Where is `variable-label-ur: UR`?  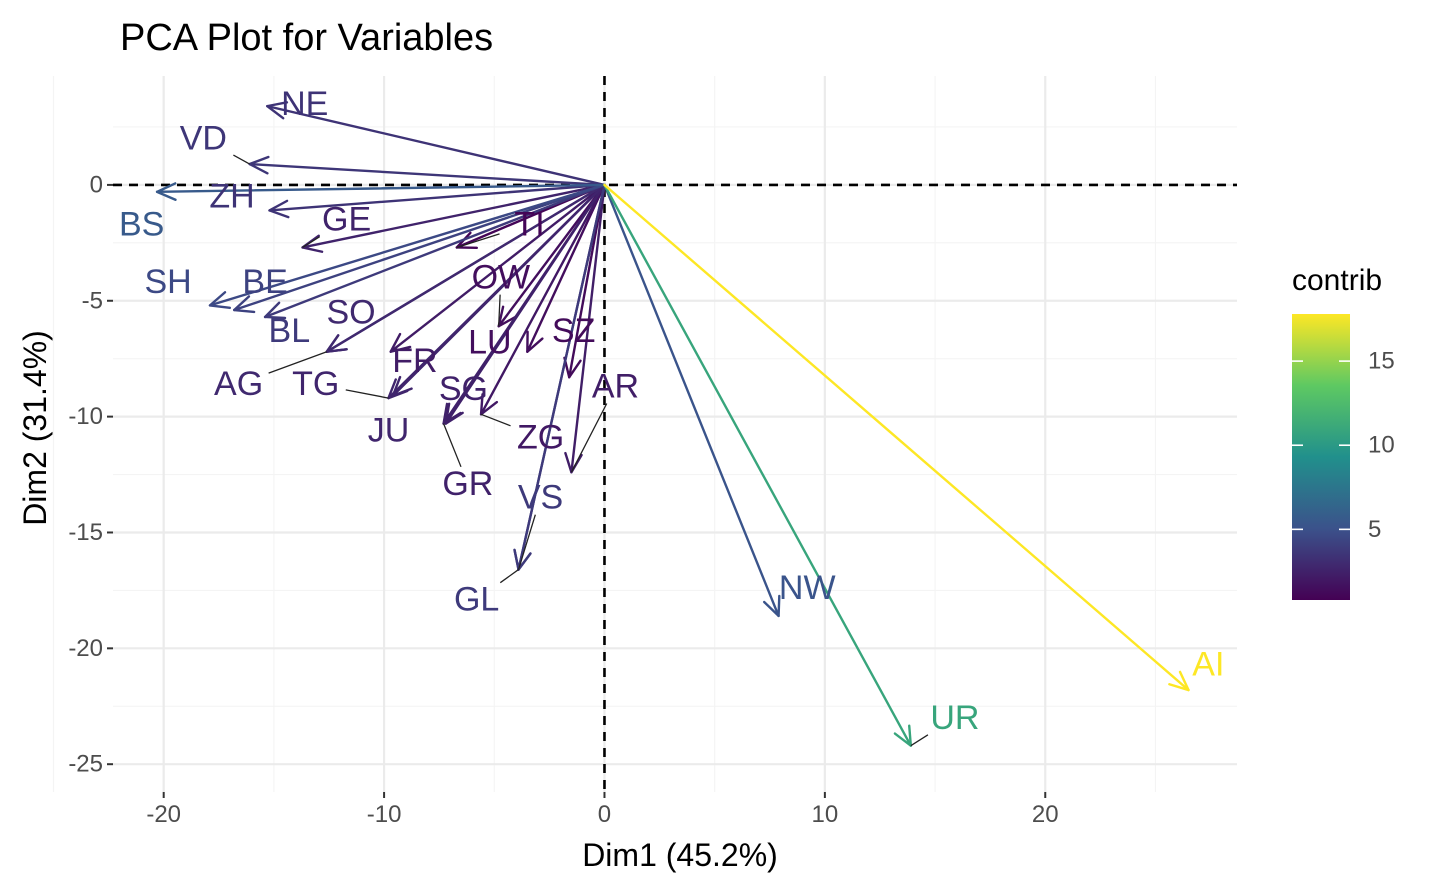 variable-label-ur: UR is located at coordinates (954, 718).